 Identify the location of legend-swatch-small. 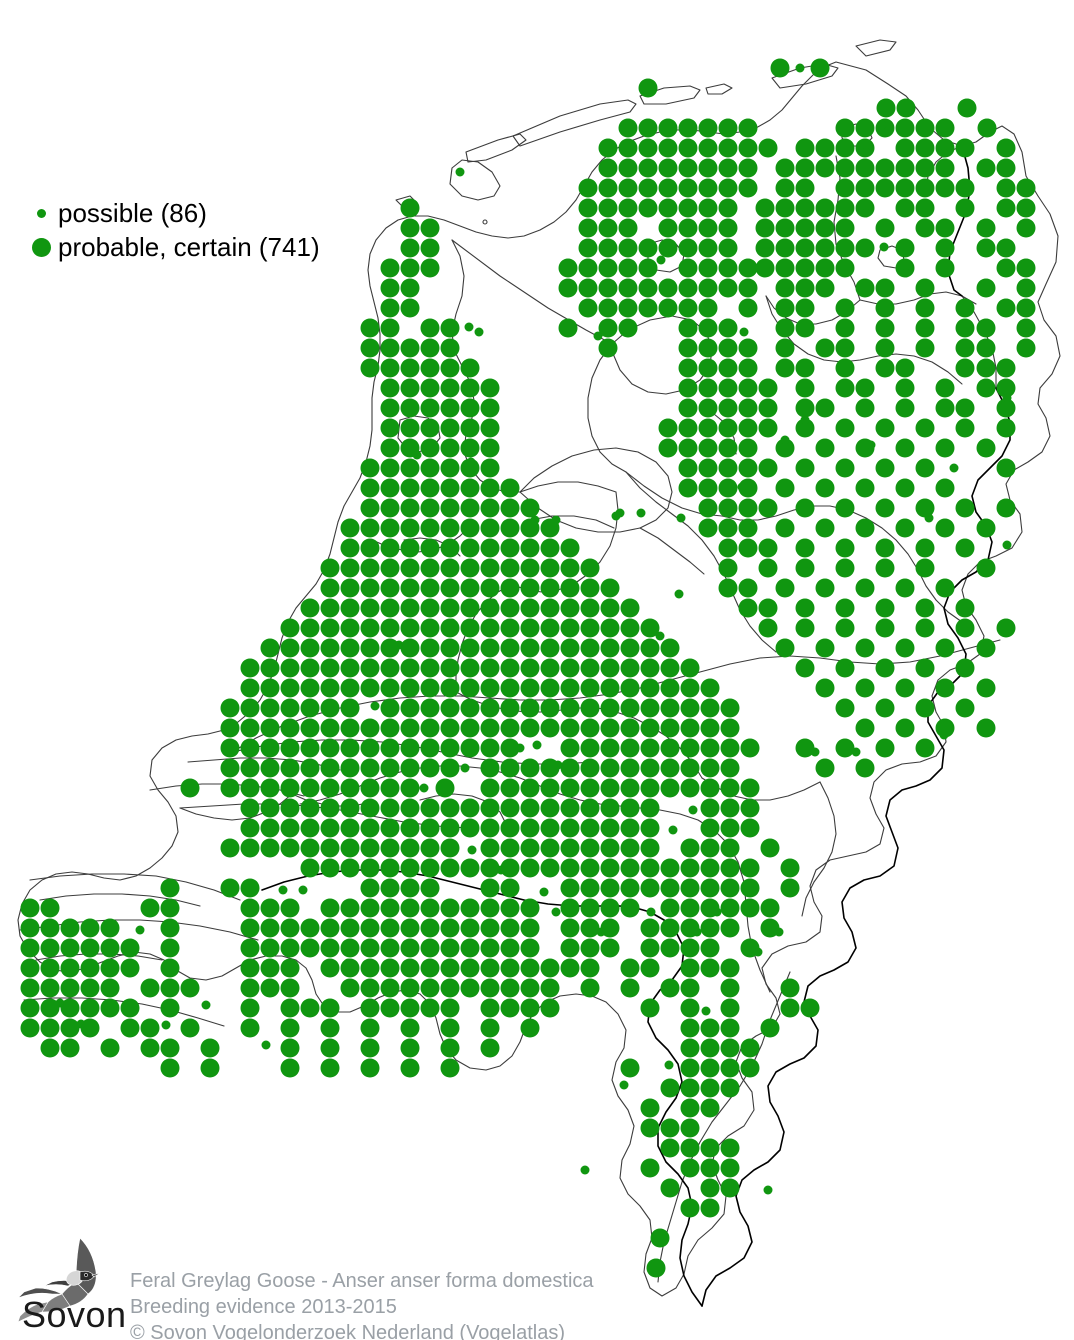
(41, 213).